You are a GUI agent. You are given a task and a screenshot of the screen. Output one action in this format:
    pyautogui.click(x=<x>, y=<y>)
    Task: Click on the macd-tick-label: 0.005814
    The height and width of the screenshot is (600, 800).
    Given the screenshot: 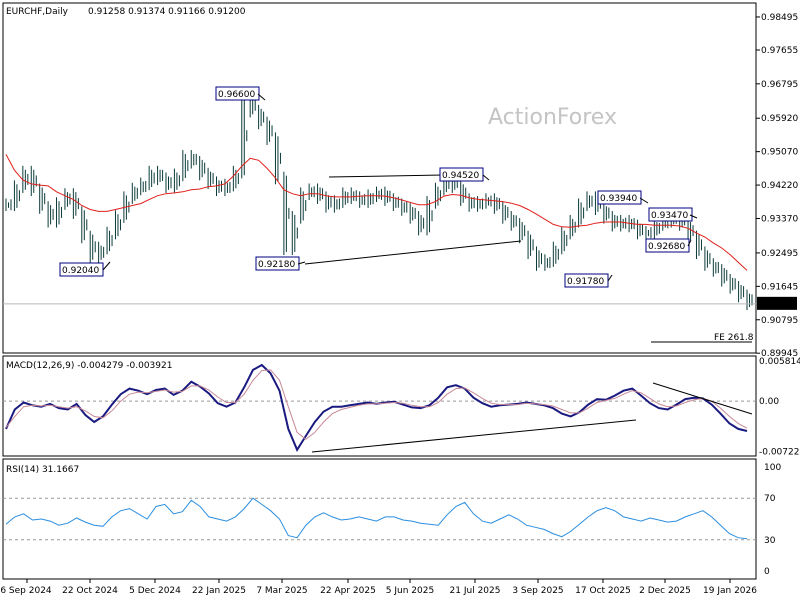 What is the action you would take?
    pyautogui.click(x=779, y=362)
    